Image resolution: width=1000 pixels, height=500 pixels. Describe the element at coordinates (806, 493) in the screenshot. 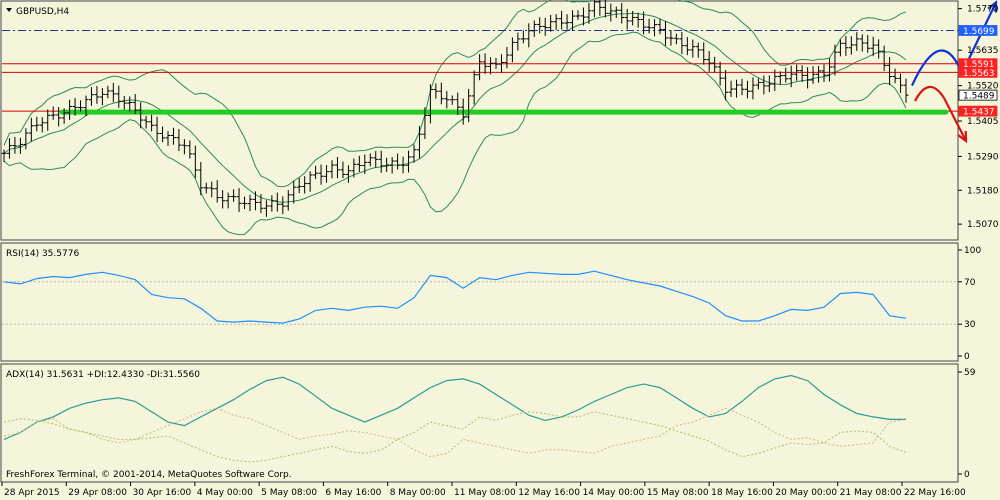

I see `time-tick-label: 20 May 00:00` at that location.